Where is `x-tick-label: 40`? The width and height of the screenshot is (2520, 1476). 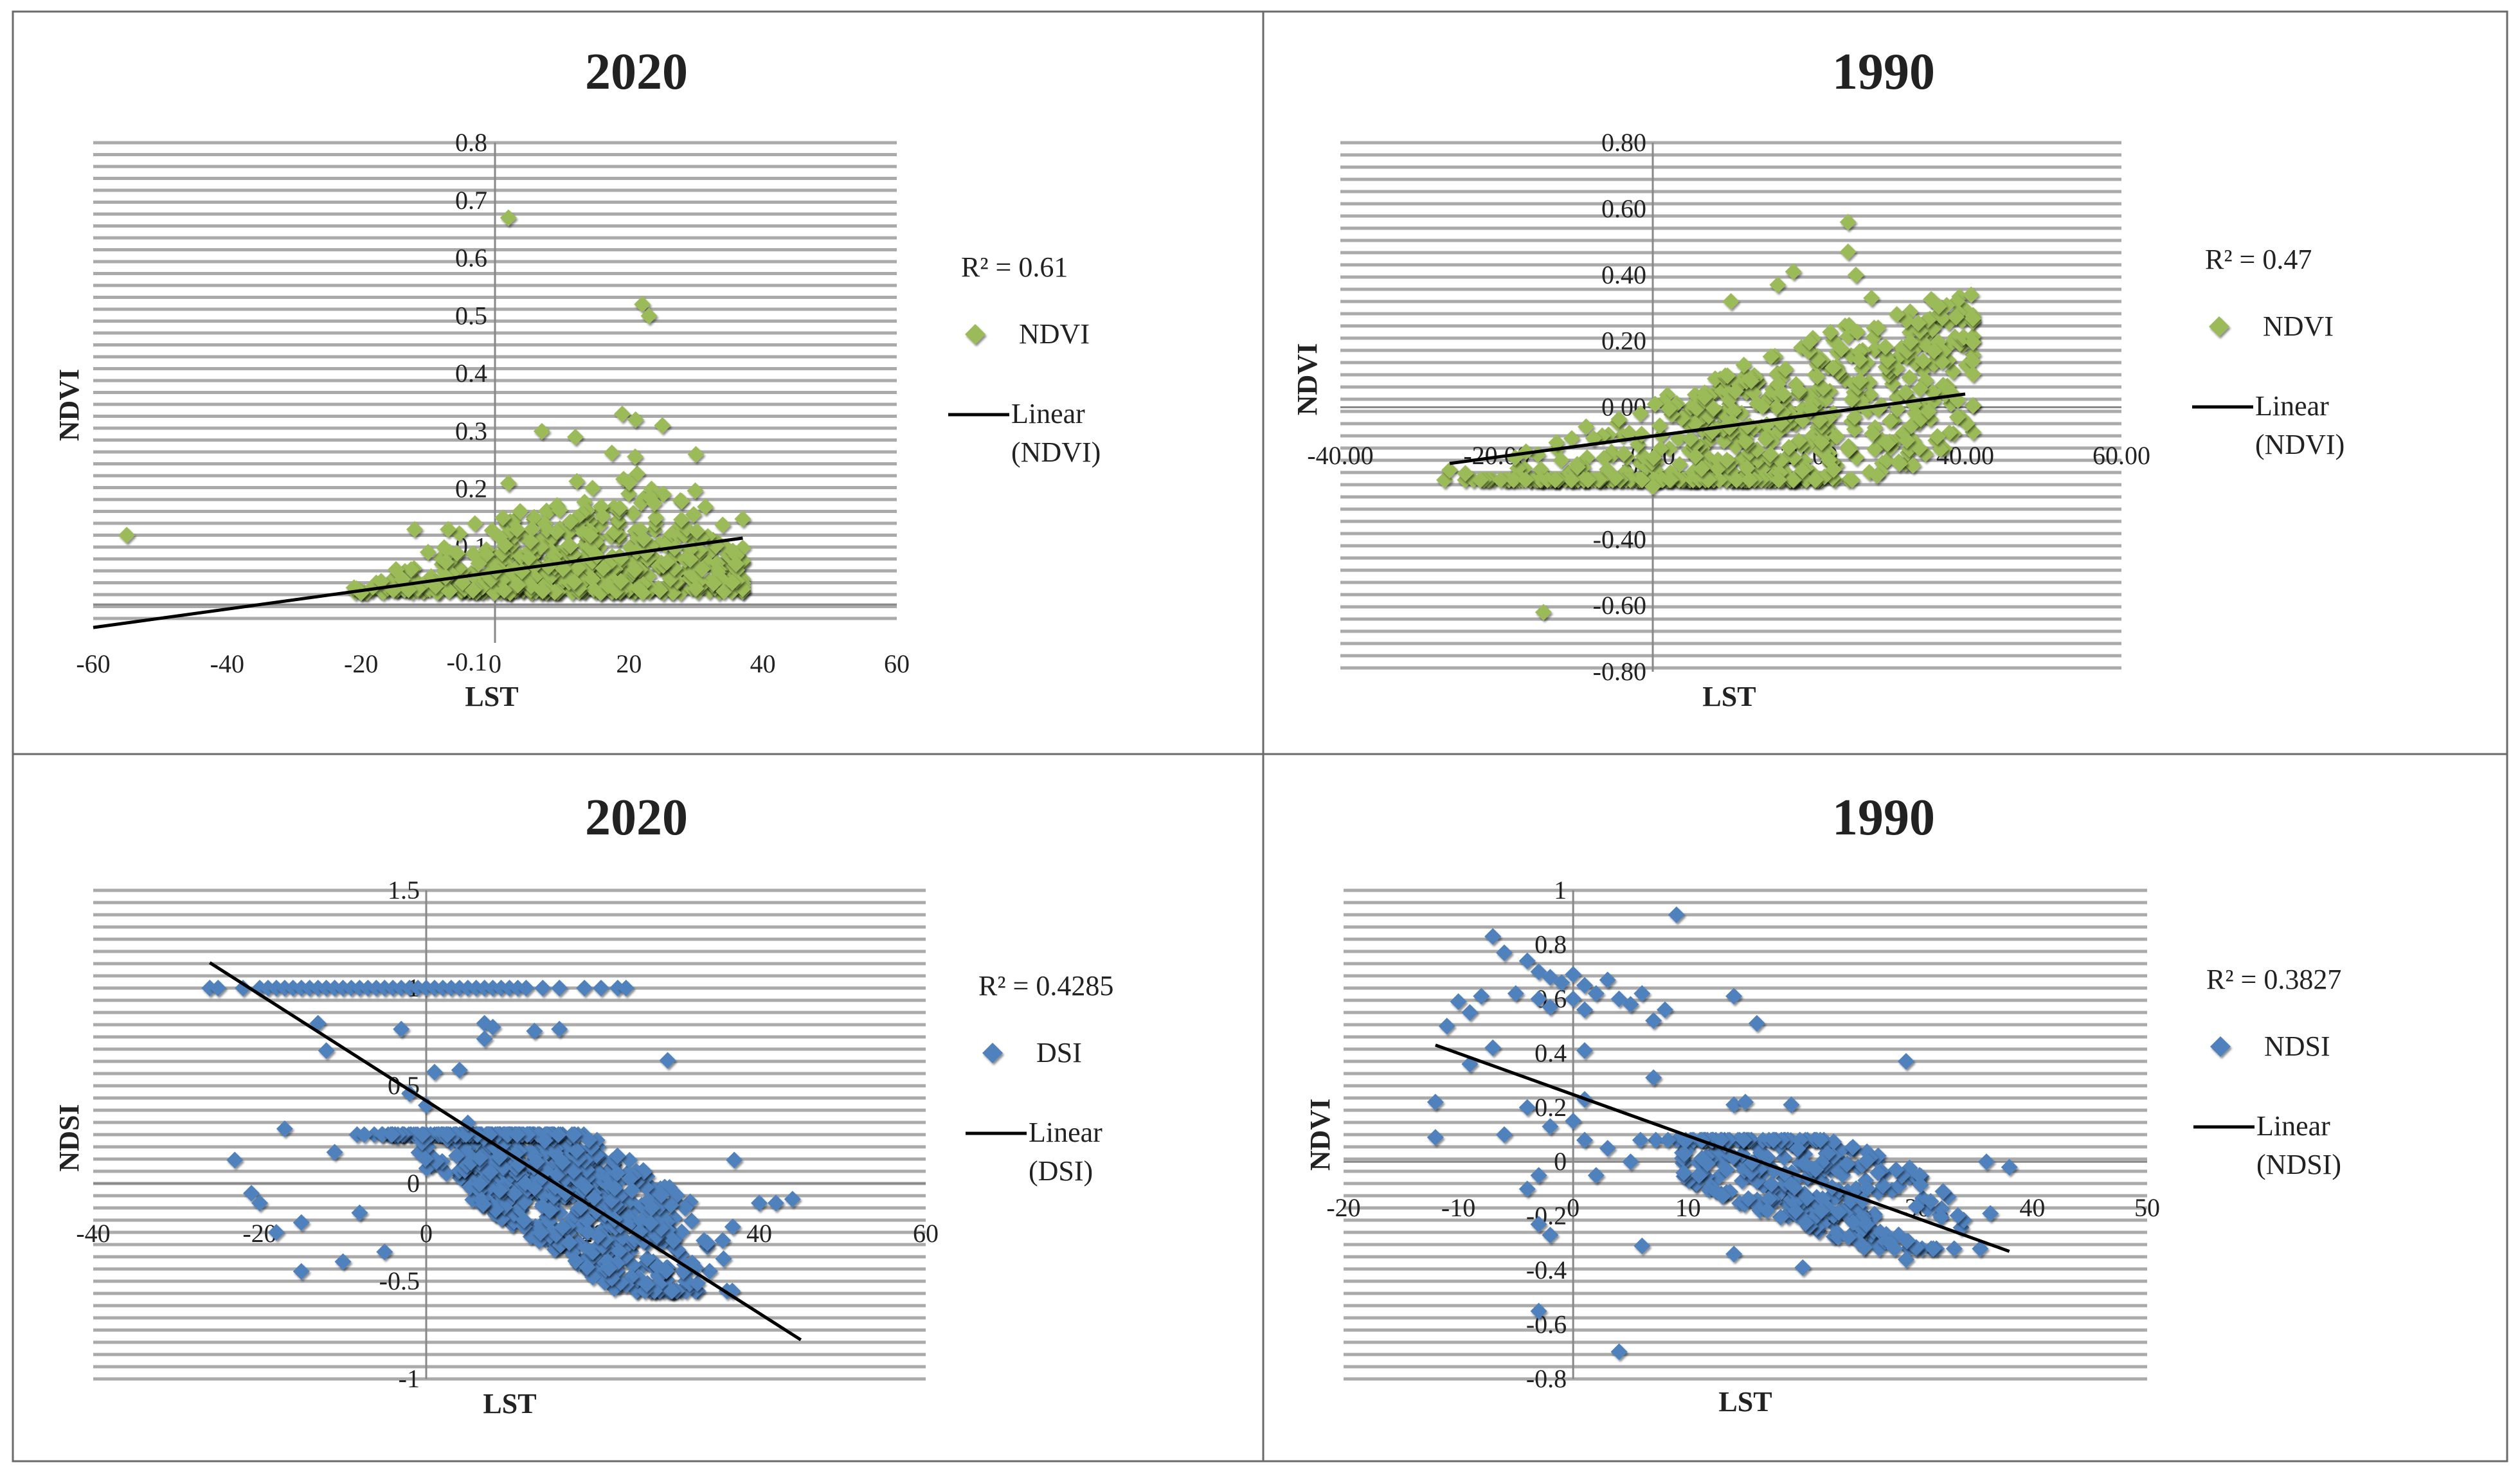 x-tick-label: 40 is located at coordinates (759, 1234).